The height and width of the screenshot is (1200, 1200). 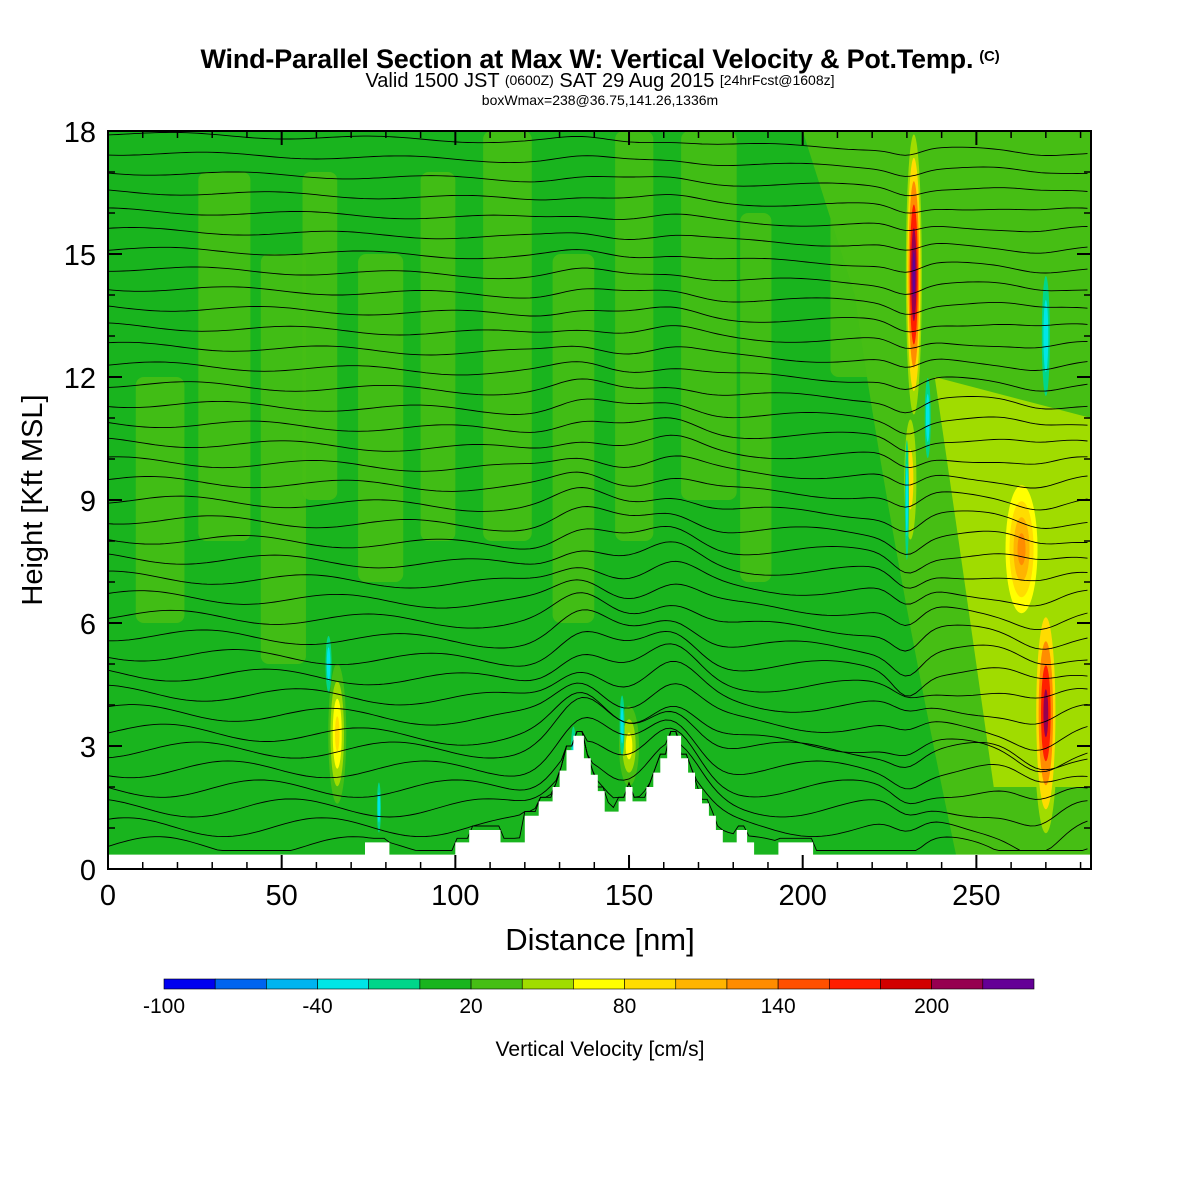 I want to click on y-tick-label: 6, so click(x=88, y=625).